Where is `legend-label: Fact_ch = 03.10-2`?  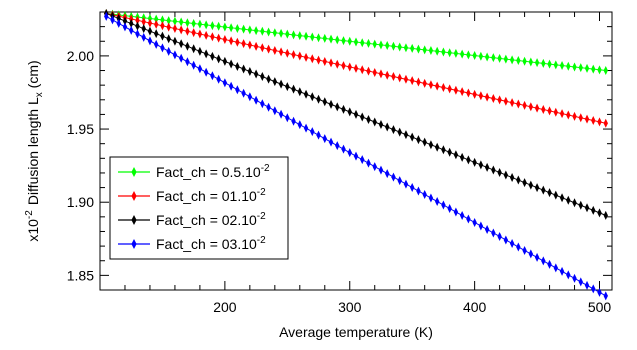 legend-label: Fact_ch = 03.10-2 is located at coordinates (211, 243).